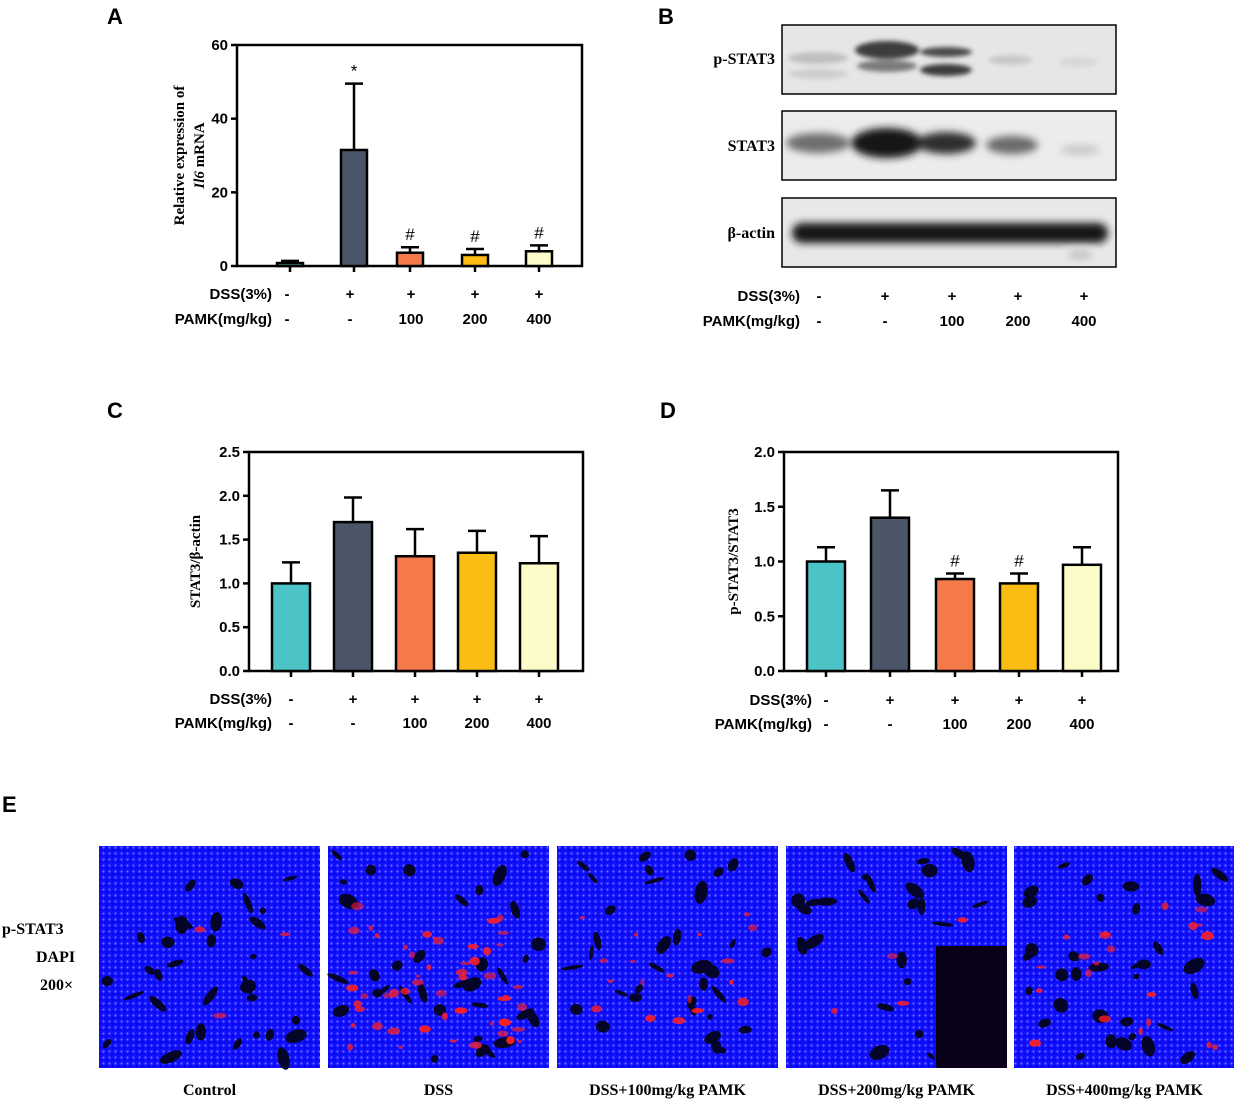  Describe the element at coordinates (224, 266) in the screenshot. I see `y-tick-label: 0` at that location.